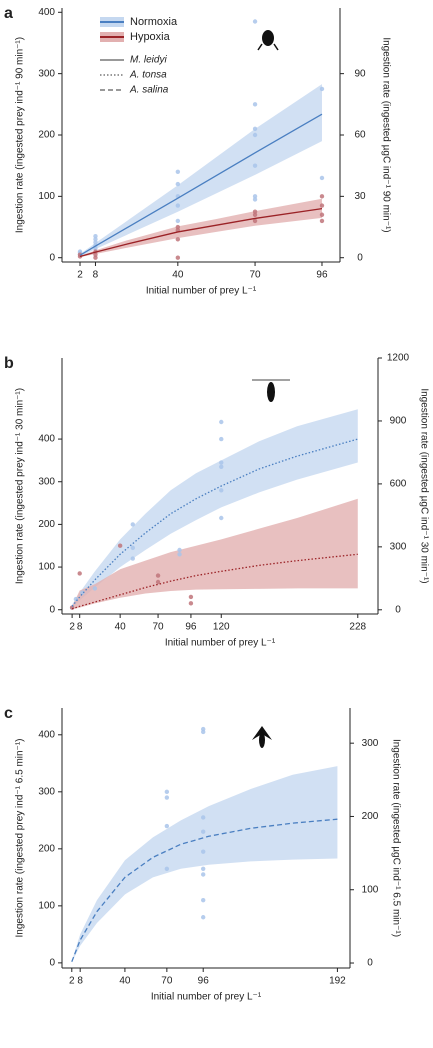  I want to click on y2-tick-label: 600, so click(398, 484).